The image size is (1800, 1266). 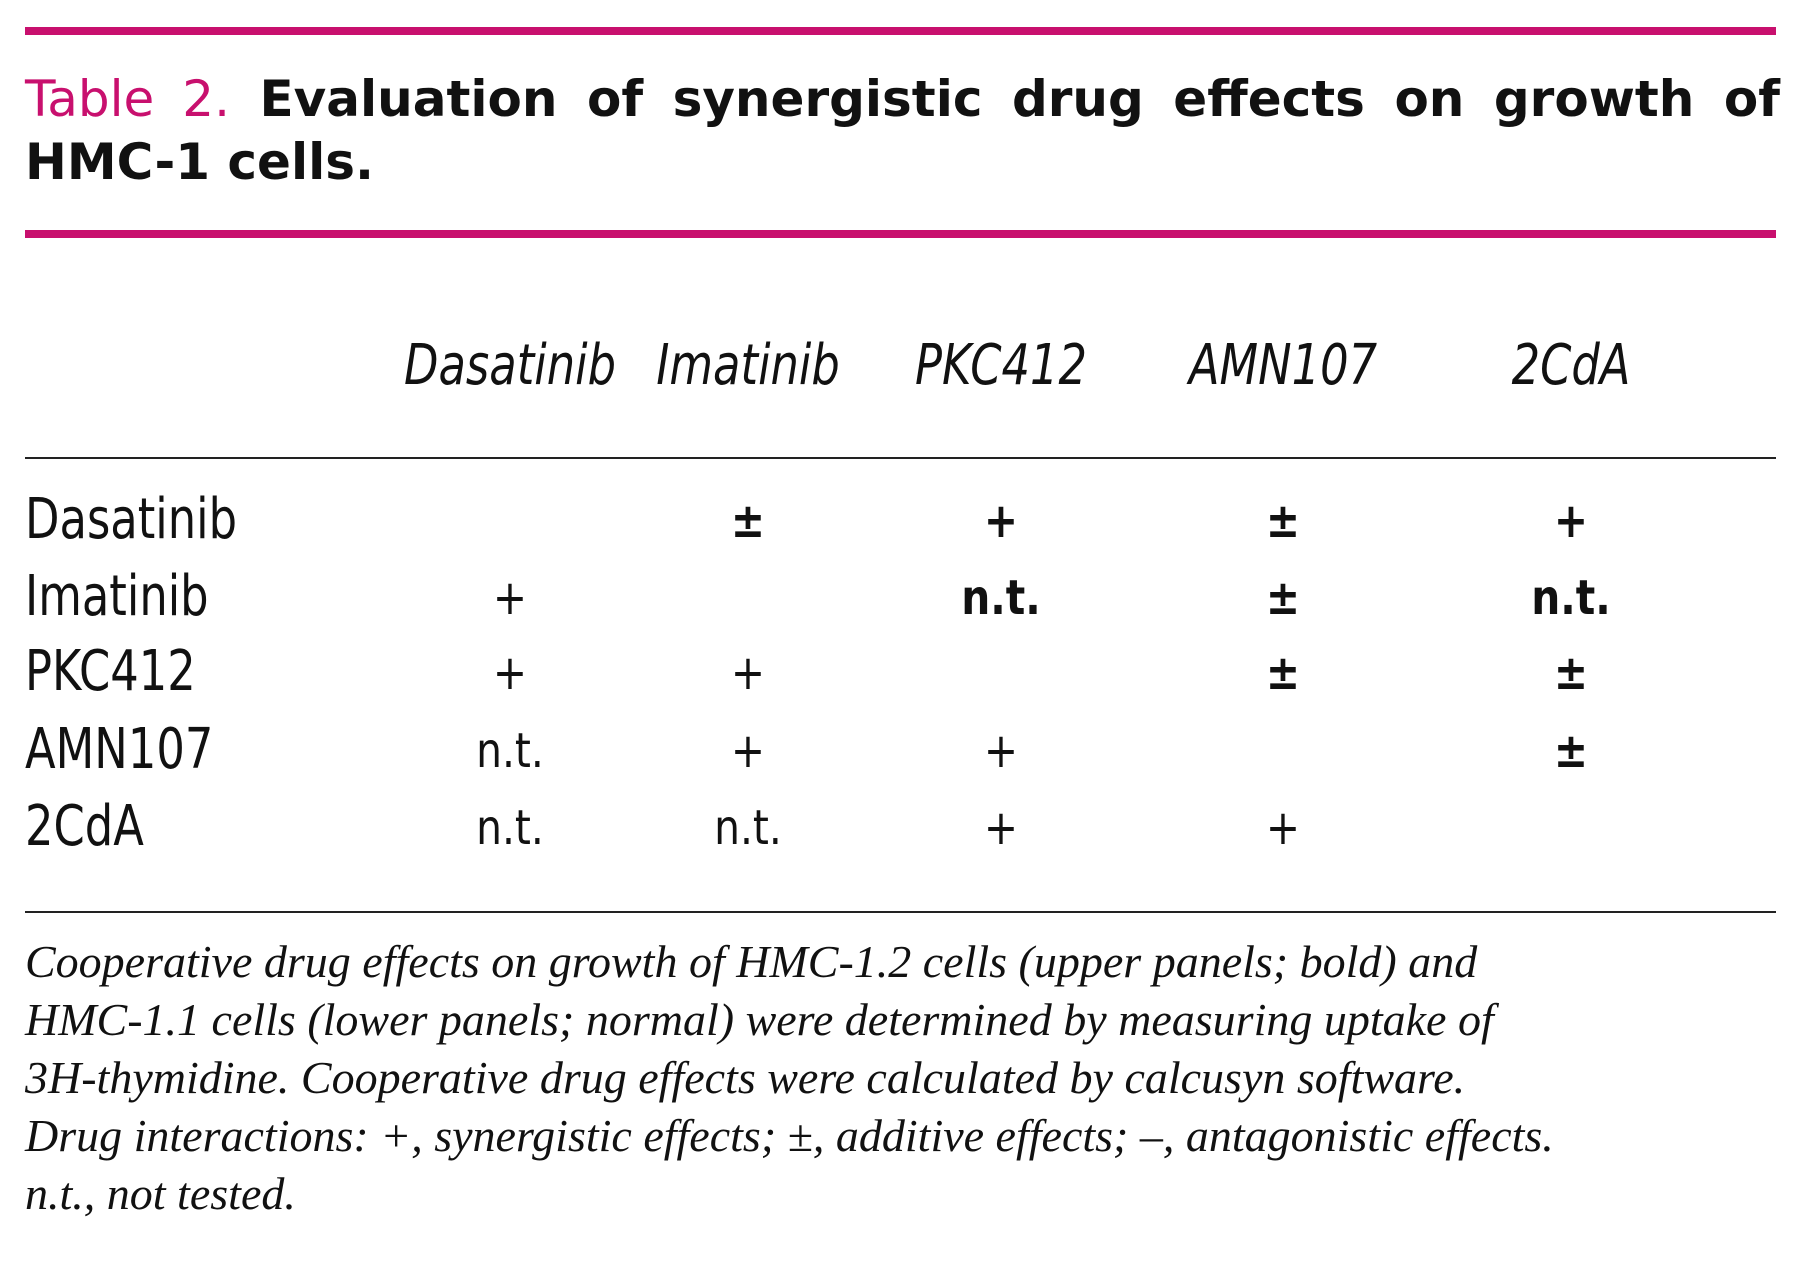 I want to click on title-rule, so click(x=900, y=234).